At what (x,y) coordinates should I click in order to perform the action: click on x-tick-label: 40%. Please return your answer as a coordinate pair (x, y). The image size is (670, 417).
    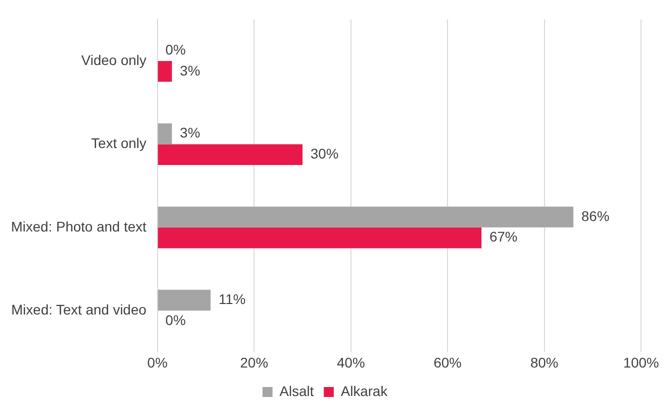
    Looking at the image, I should click on (350, 362).